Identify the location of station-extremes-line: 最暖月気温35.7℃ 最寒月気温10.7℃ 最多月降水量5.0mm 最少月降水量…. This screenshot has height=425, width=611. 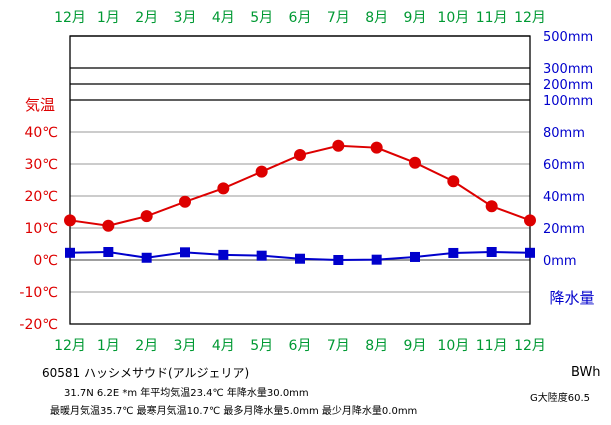
(234, 411).